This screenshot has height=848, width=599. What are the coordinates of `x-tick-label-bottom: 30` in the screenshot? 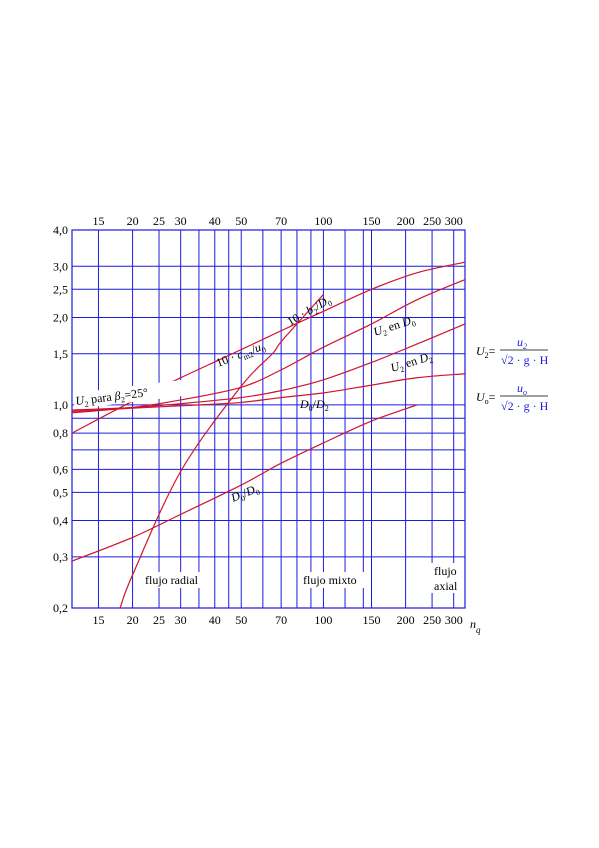 It's located at (181, 620).